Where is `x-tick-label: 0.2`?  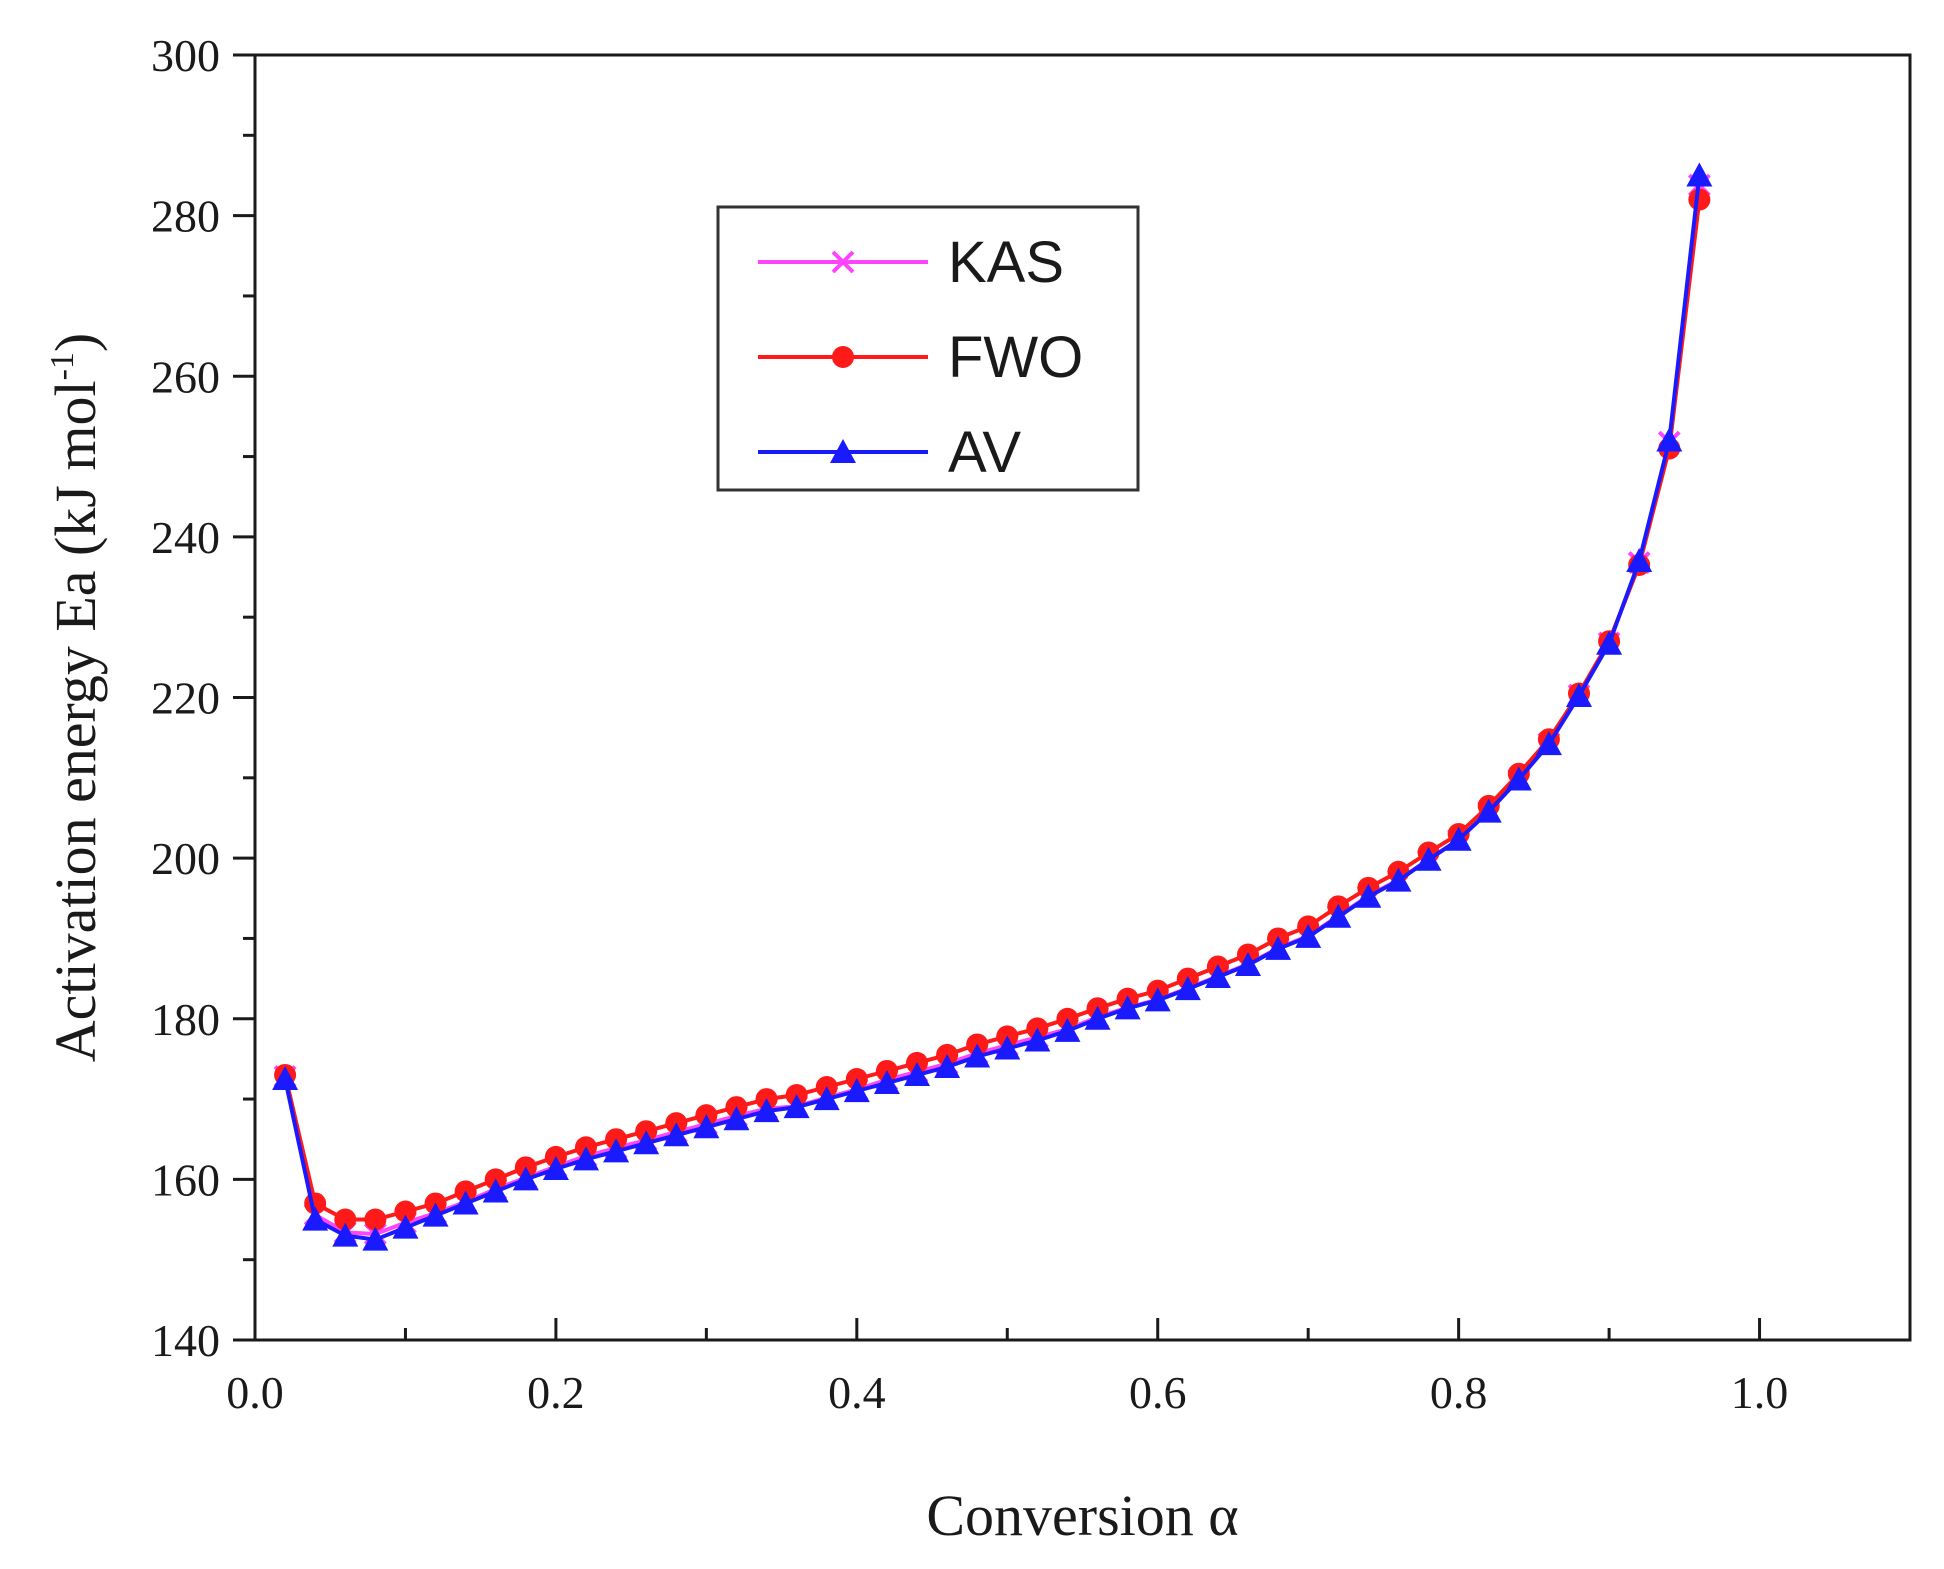 x-tick-label: 0.2 is located at coordinates (556, 1392).